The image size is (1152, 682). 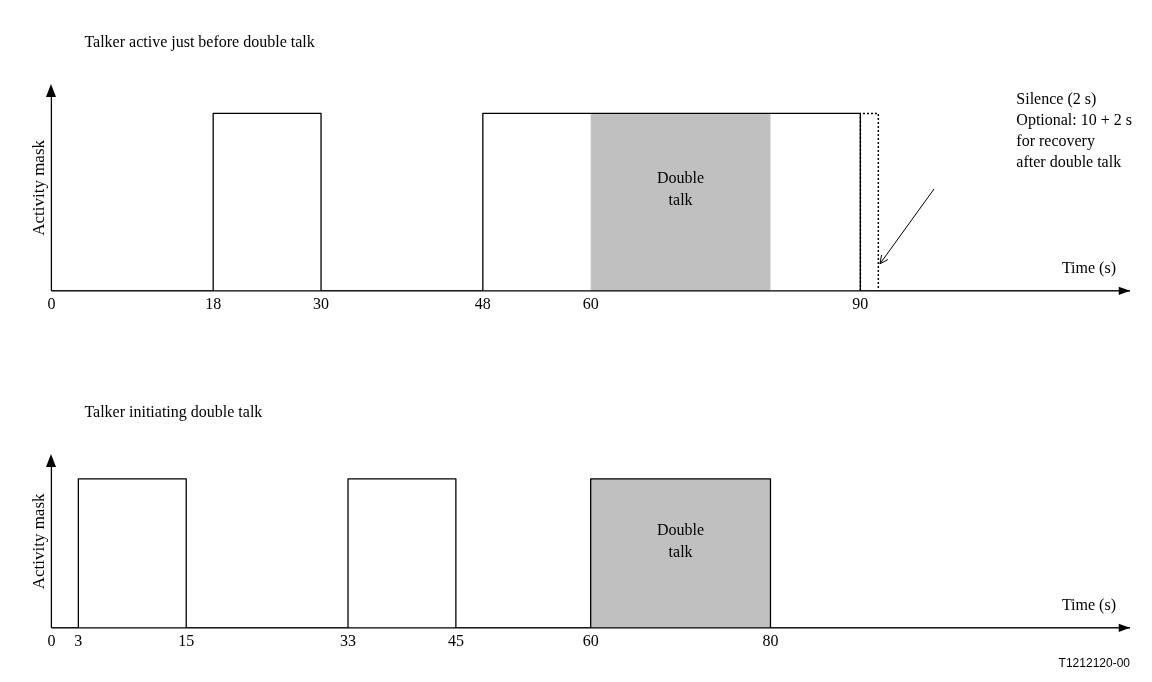 I want to click on annotation: Silence (2 s) Optional: 10 + 2 s for recovery after double talk, so click(x=1074, y=129).